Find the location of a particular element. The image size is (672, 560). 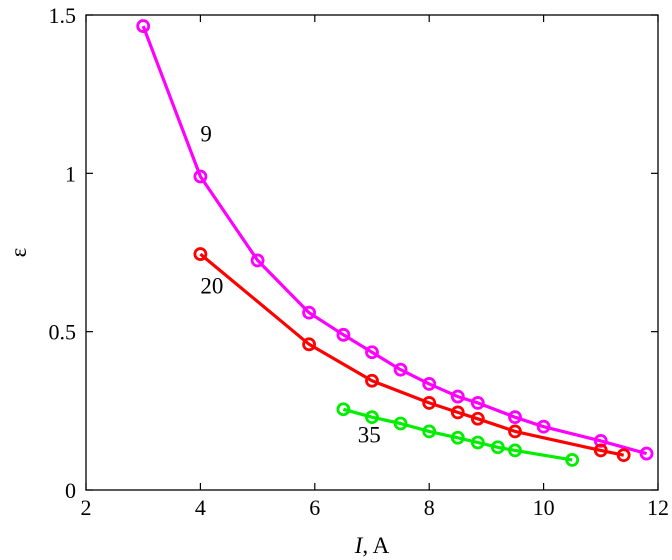

x-axis-label: I, A is located at coordinates (372, 545).